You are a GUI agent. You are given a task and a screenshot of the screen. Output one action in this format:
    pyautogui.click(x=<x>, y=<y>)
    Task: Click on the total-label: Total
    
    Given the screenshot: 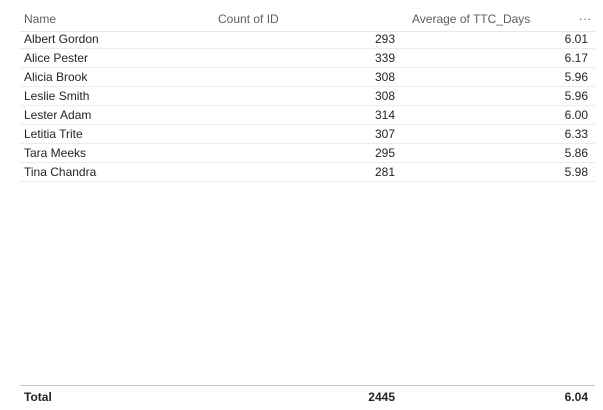 What is the action you would take?
    pyautogui.click(x=38, y=397)
    